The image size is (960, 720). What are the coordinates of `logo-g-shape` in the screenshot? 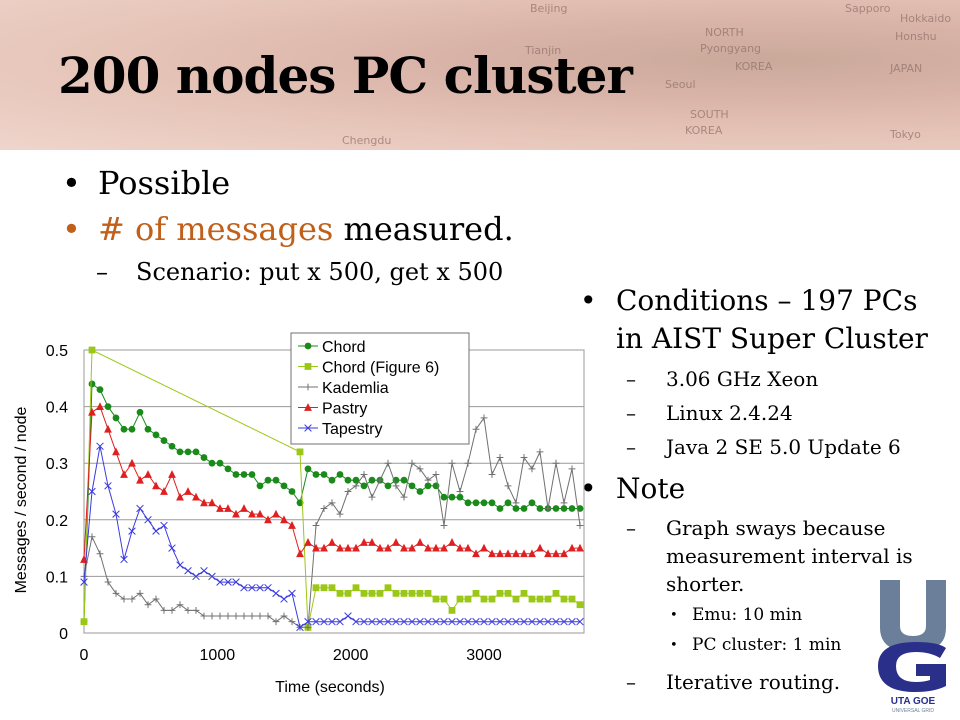 It's located at (912, 667).